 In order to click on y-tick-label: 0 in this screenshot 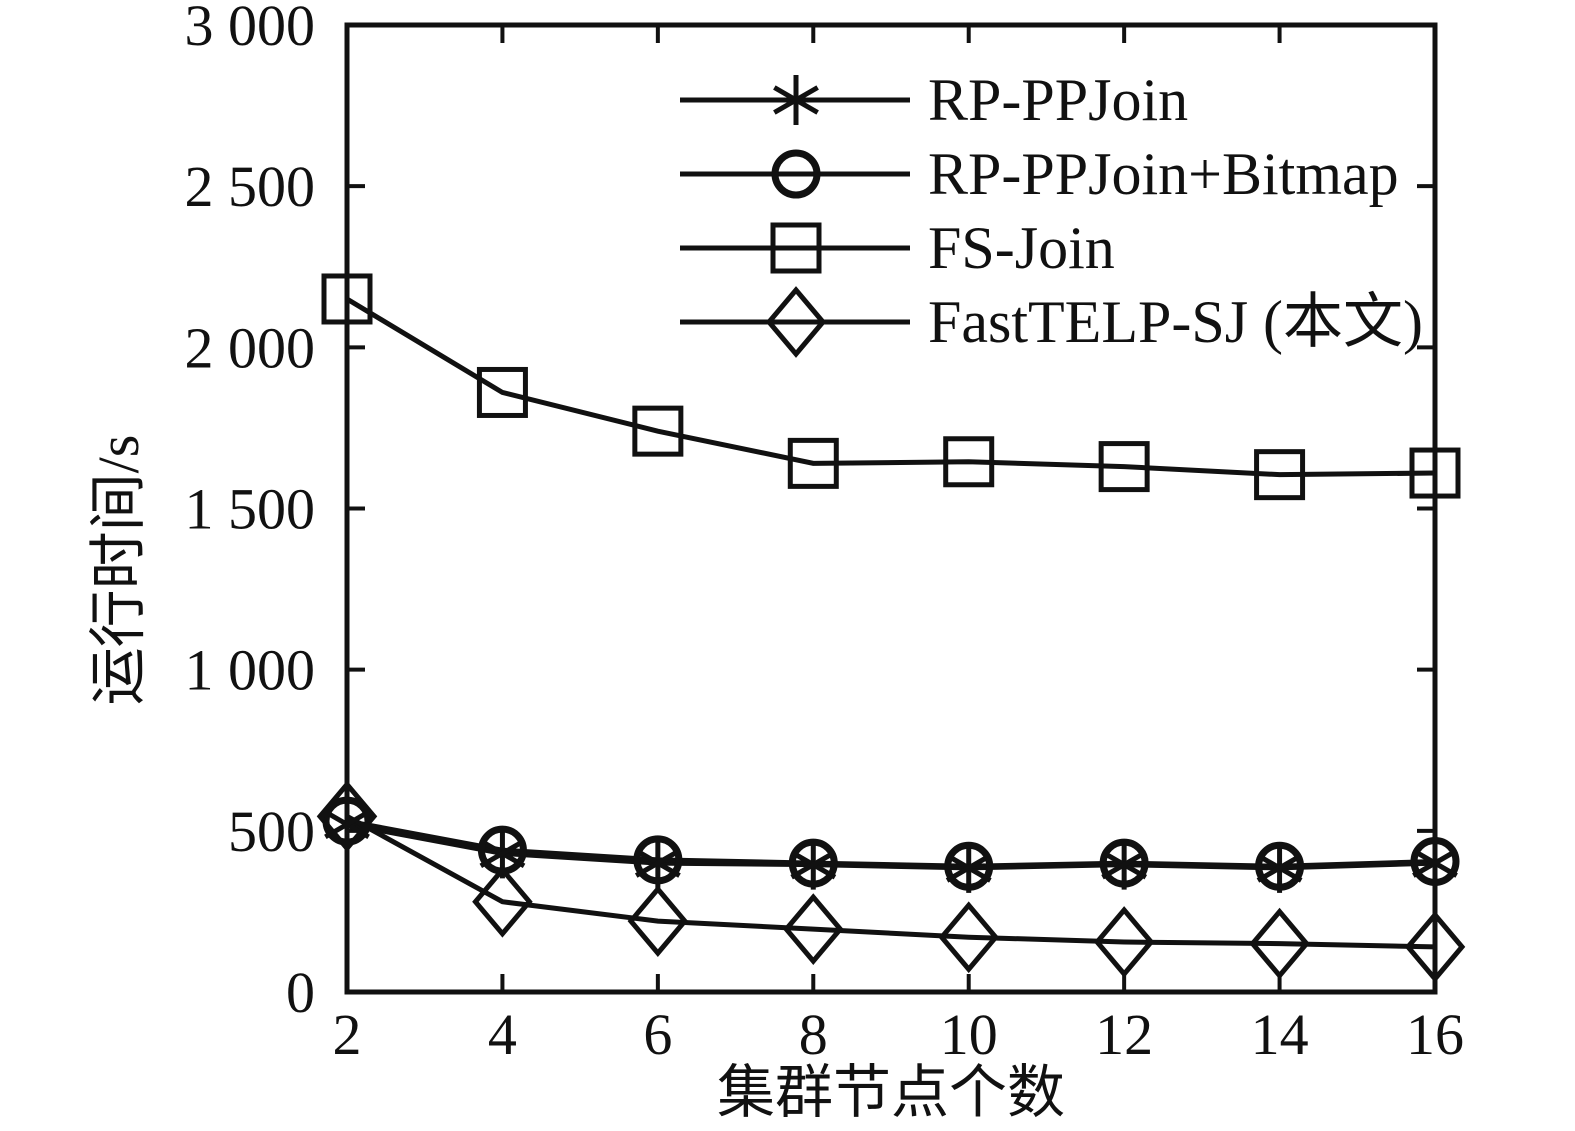, I will do `click(300, 992)`.